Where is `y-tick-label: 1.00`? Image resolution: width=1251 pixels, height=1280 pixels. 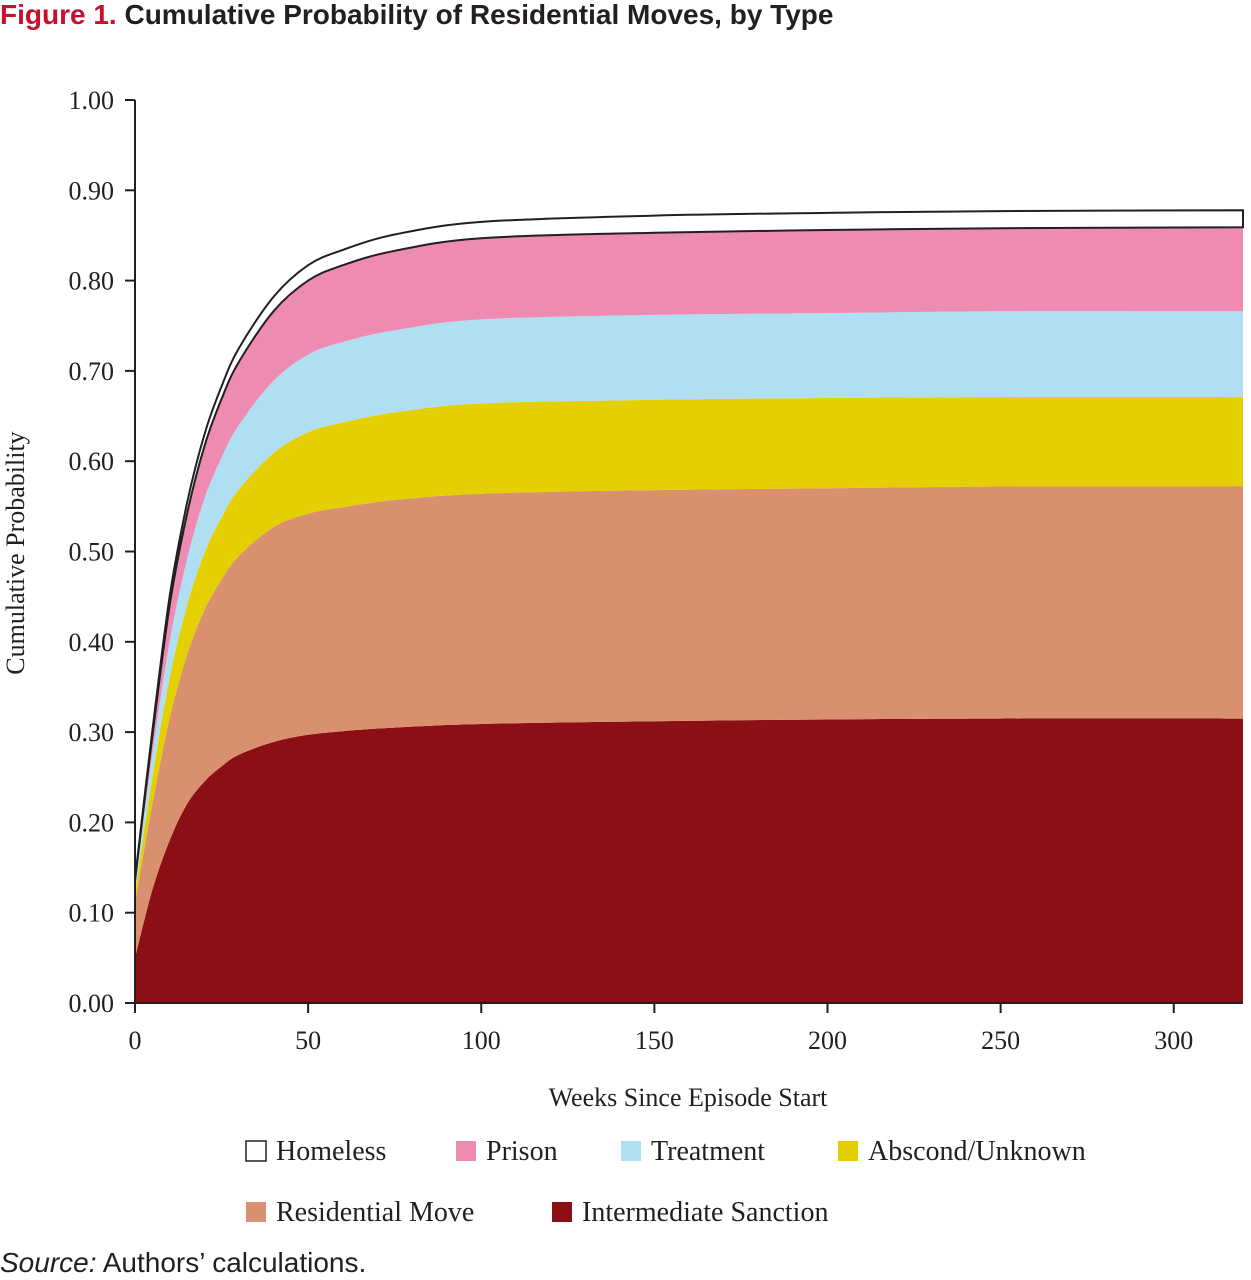 y-tick-label: 1.00 is located at coordinates (92, 100).